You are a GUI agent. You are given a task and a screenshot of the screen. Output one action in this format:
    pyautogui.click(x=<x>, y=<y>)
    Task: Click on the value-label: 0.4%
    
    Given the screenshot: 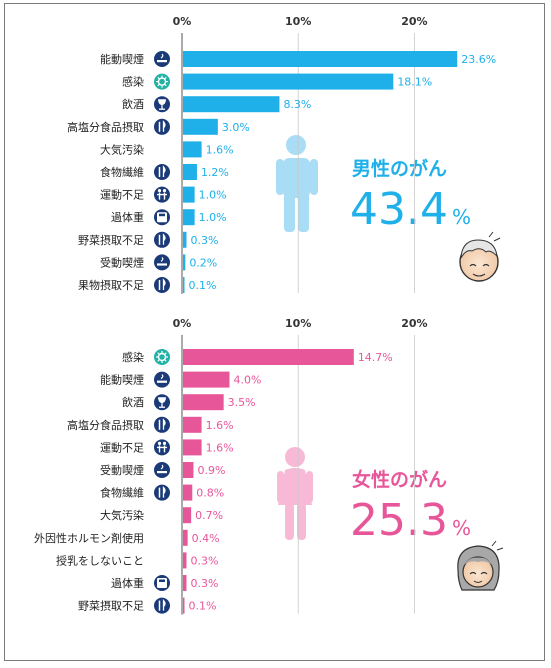 What is the action you would take?
    pyautogui.click(x=206, y=538)
    